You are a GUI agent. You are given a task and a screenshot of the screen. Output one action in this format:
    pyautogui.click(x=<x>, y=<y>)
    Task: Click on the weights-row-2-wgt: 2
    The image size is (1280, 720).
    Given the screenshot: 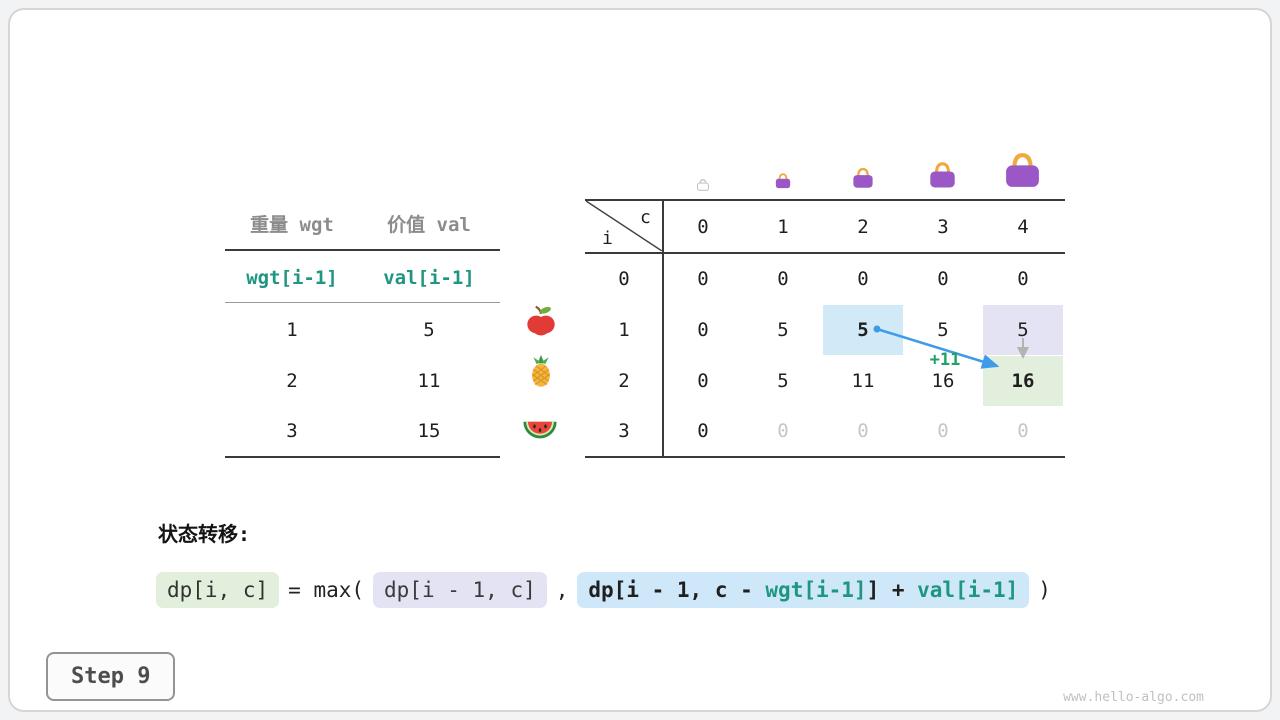 What is the action you would take?
    pyautogui.click(x=292, y=381)
    